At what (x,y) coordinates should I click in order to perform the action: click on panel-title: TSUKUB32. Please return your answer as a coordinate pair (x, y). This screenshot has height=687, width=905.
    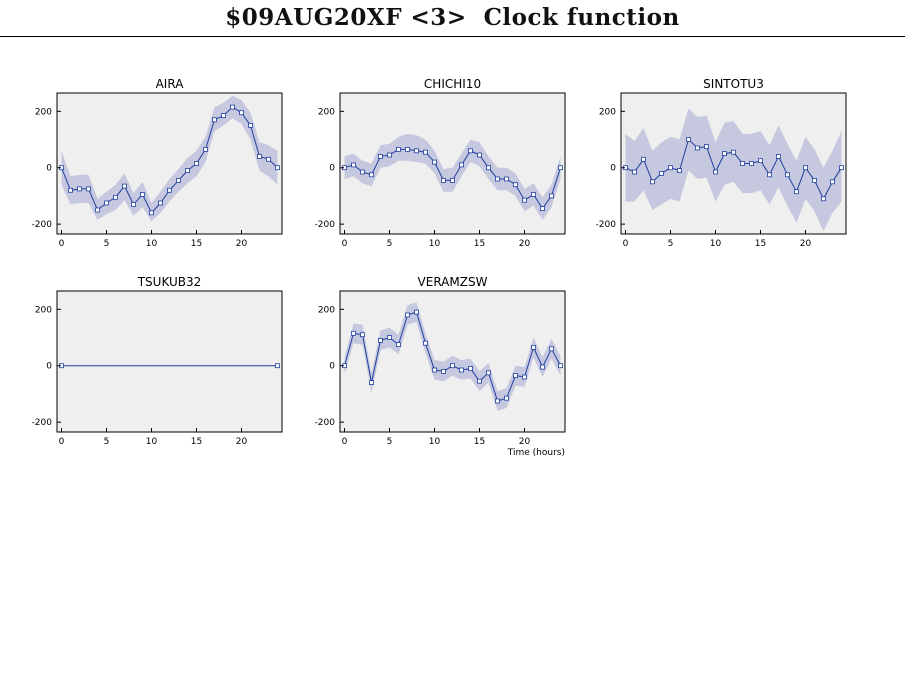
    Looking at the image, I should click on (169, 282).